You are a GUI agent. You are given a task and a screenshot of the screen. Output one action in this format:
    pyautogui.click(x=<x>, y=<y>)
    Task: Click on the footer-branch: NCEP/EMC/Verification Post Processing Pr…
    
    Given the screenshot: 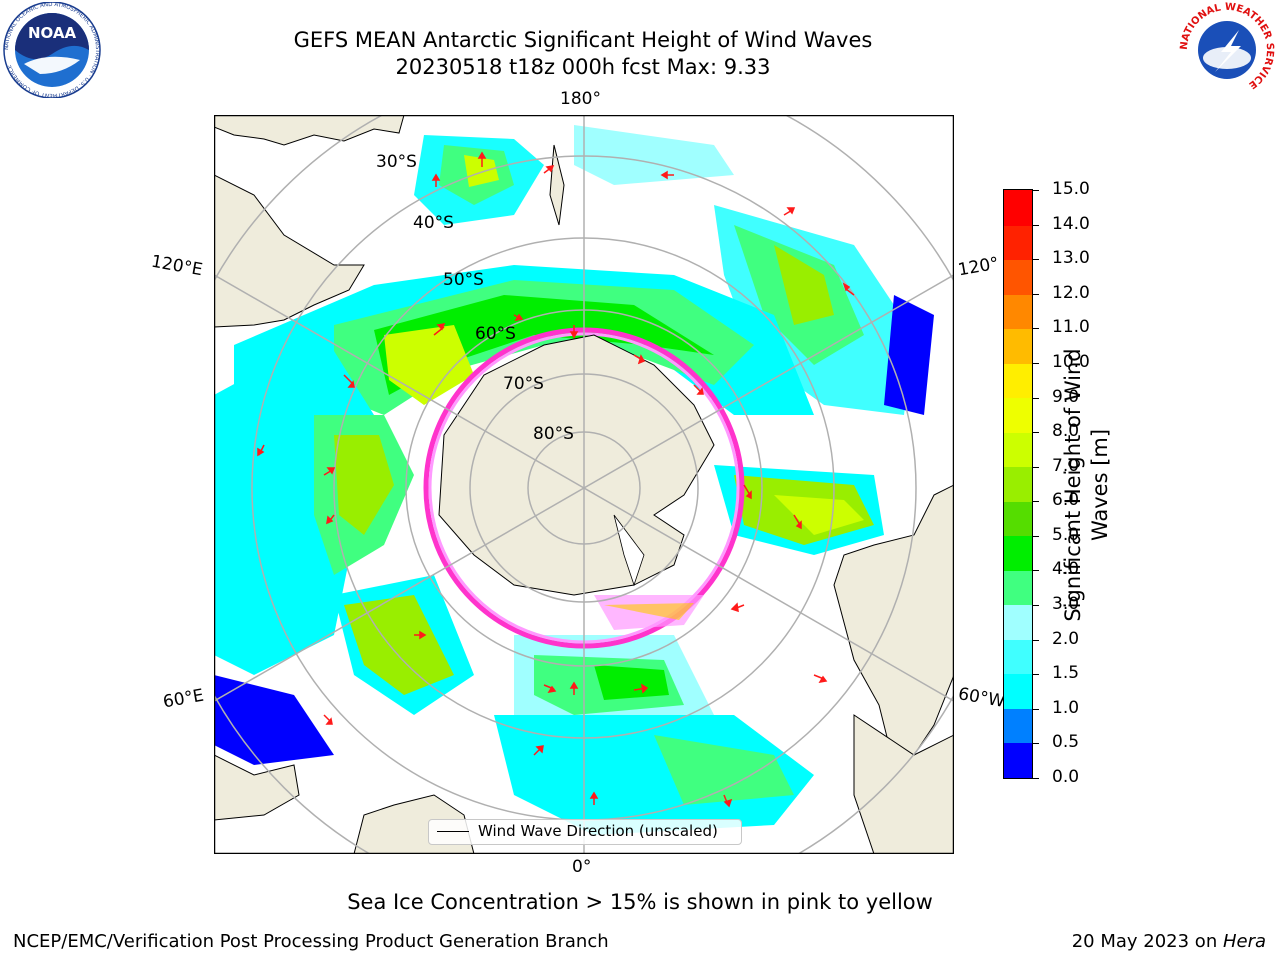 What is the action you would take?
    pyautogui.click(x=311, y=941)
    